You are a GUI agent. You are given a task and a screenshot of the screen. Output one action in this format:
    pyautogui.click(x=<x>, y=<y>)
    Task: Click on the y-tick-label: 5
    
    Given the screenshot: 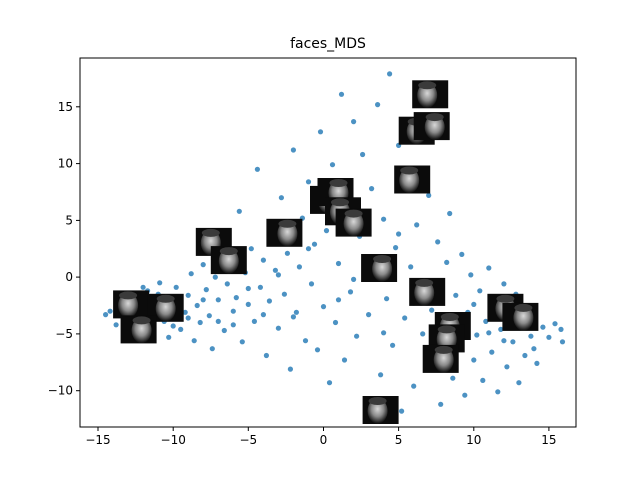 What is the action you would take?
    pyautogui.click(x=69, y=220)
    